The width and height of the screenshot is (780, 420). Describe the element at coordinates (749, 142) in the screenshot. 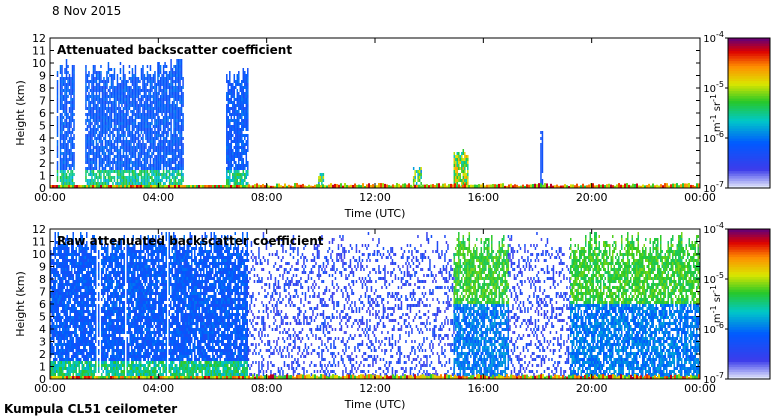

I see `colorbar-swatch` at that location.